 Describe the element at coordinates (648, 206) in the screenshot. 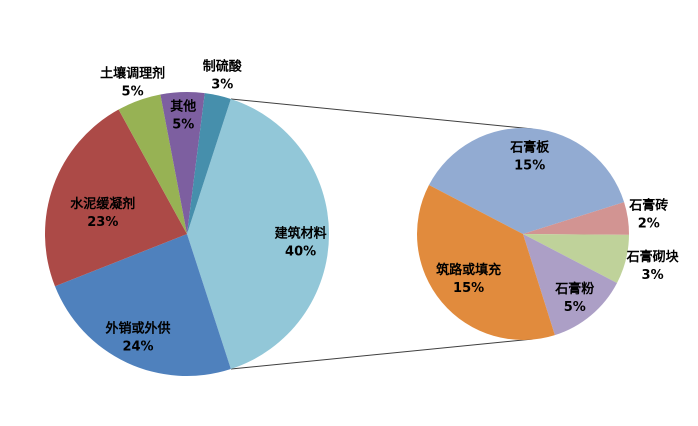

I see `secondary-pie-slice-1-label: 石膏砖` at that location.